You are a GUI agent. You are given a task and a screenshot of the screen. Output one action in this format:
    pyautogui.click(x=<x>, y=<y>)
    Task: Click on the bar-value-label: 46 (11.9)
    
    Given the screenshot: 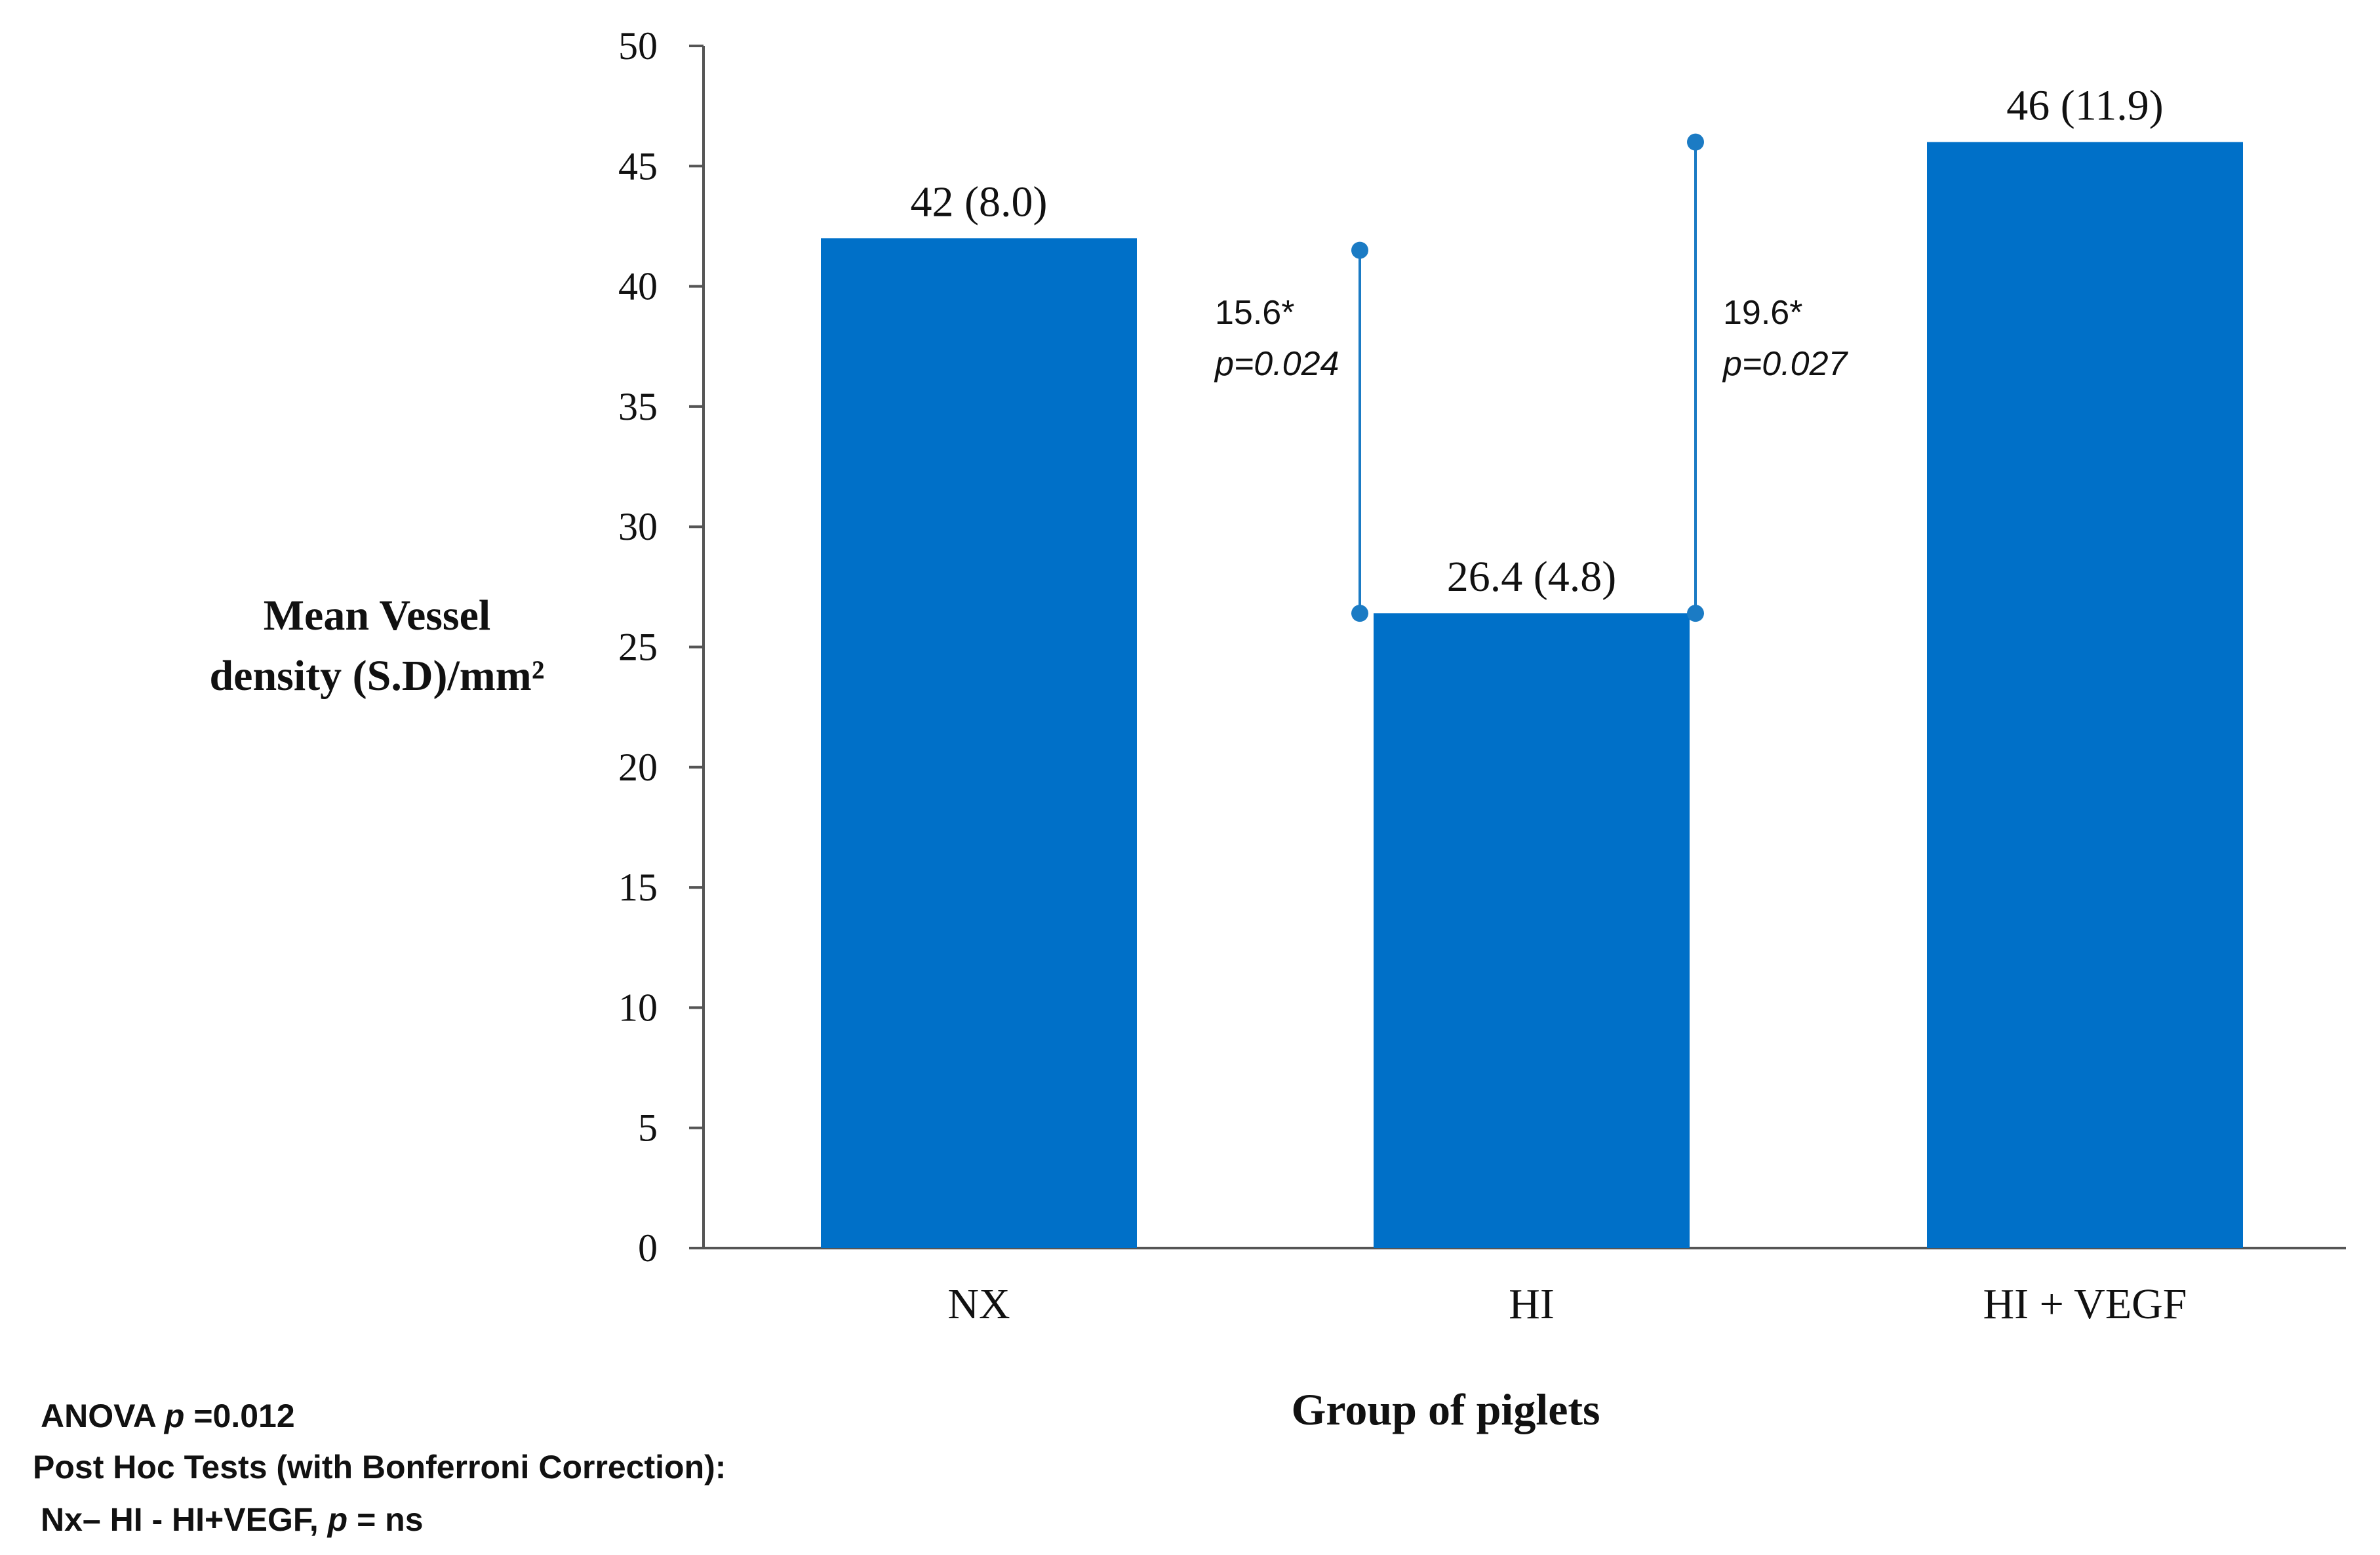 What is the action you would take?
    pyautogui.click(x=2085, y=106)
    